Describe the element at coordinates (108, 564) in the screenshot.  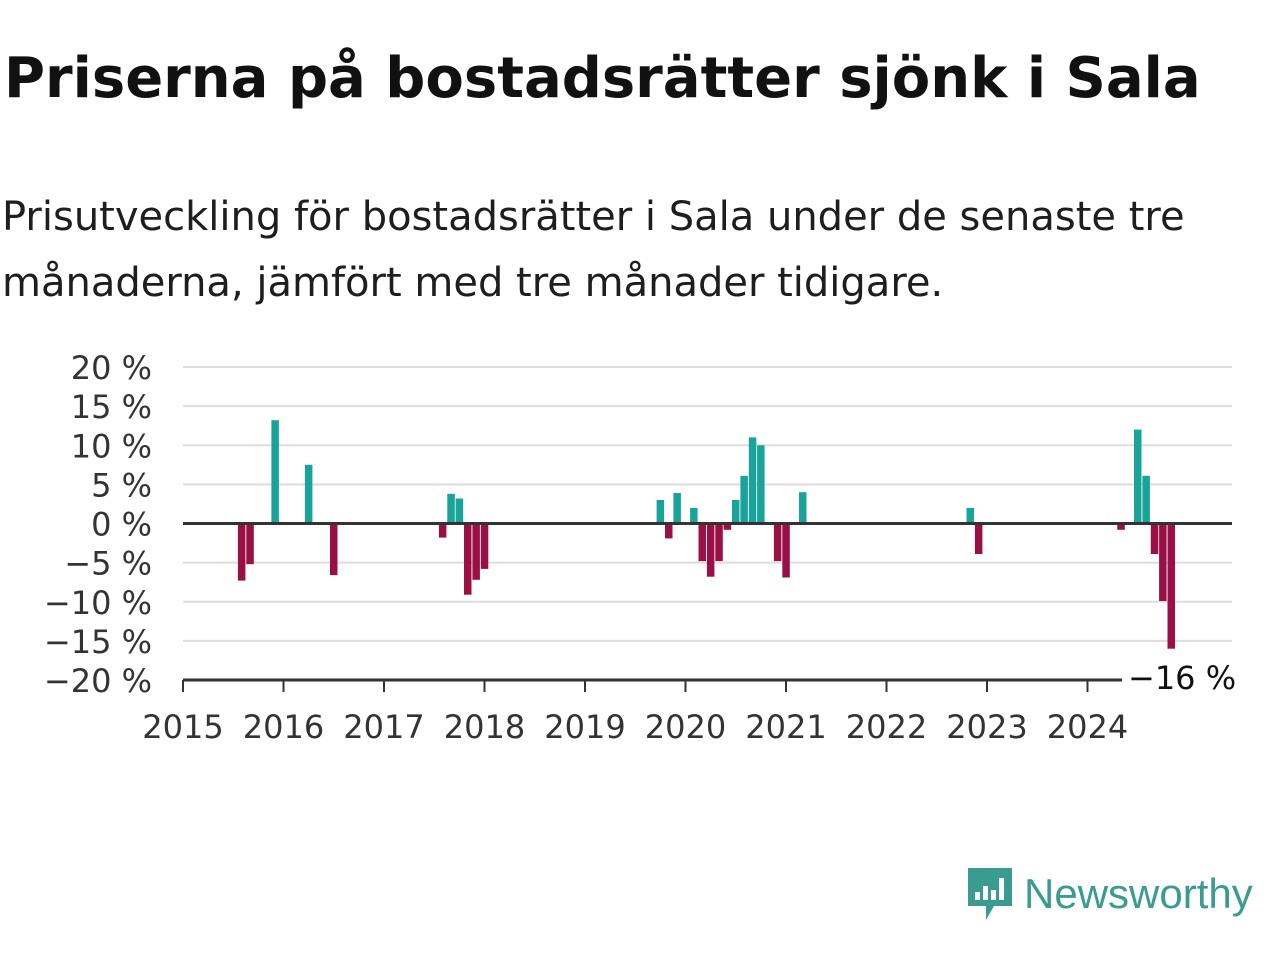
I see `y-tick-label: −5 %` at that location.